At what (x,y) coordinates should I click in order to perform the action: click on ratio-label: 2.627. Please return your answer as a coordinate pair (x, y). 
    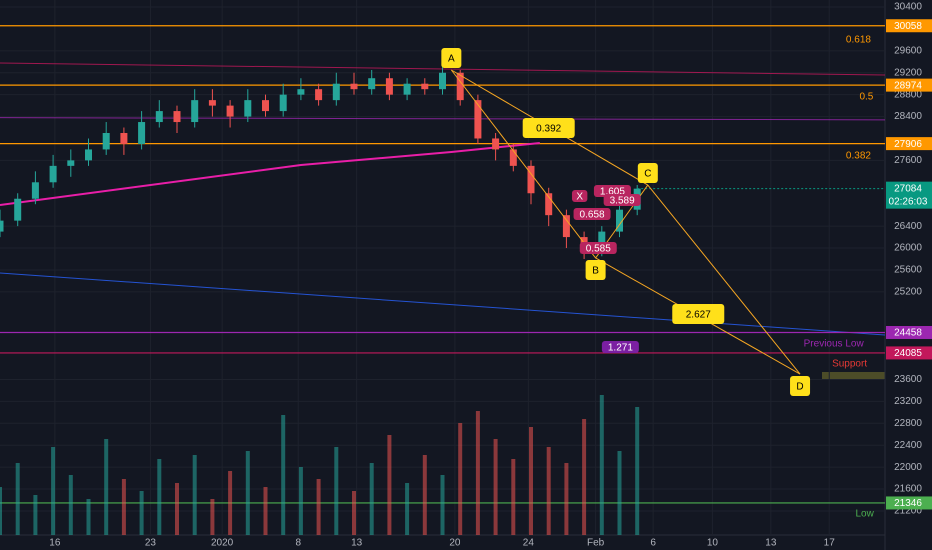
    Looking at the image, I should click on (698, 315).